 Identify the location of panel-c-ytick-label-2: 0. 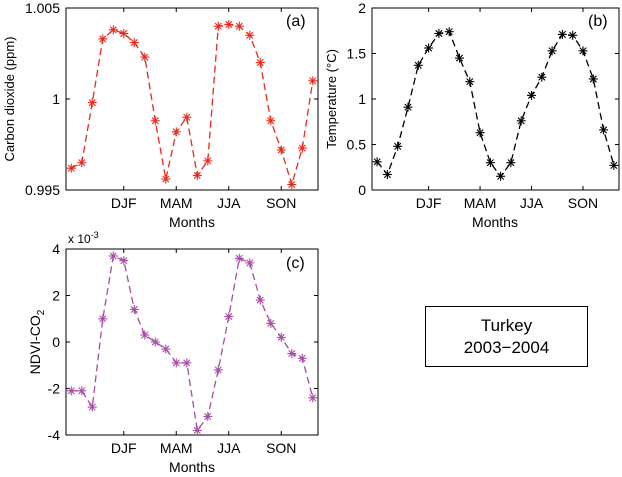
(56, 342).